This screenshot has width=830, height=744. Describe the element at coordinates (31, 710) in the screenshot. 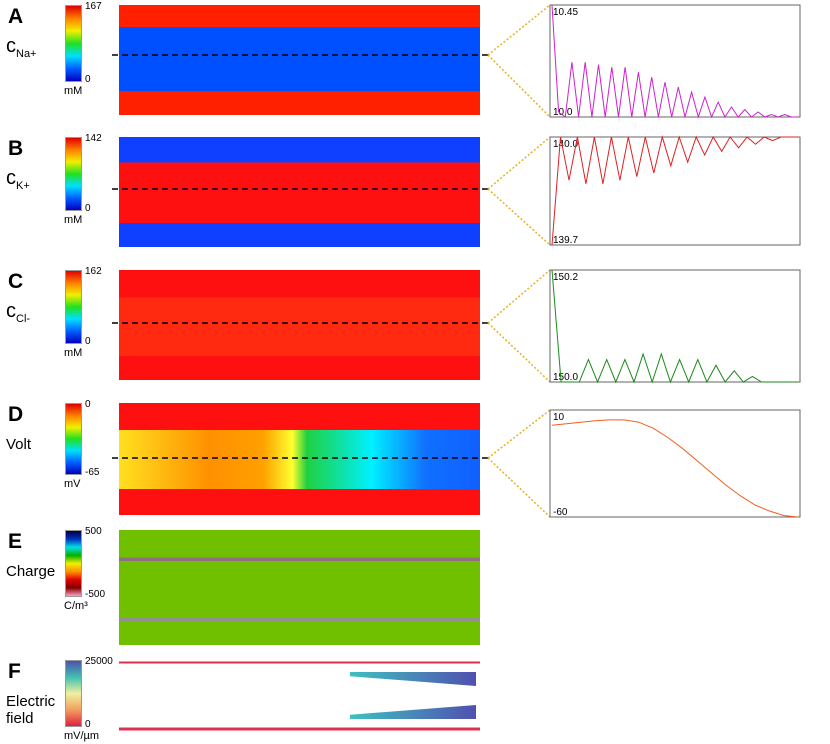

I see `panel-label: Electric field` at that location.